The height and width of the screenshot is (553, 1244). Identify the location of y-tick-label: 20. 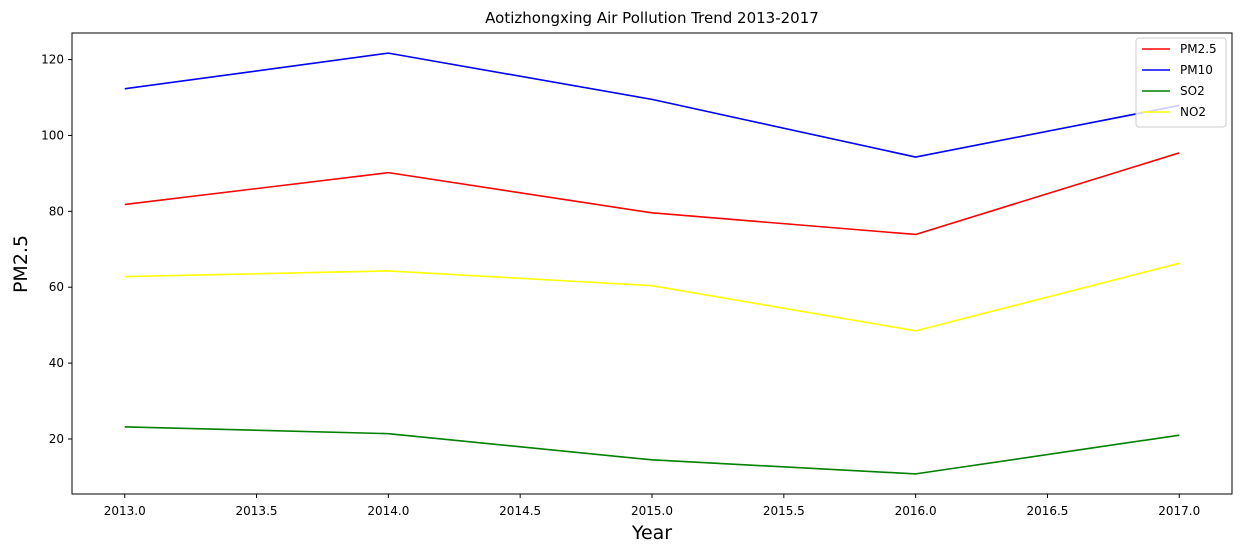
(56, 439).